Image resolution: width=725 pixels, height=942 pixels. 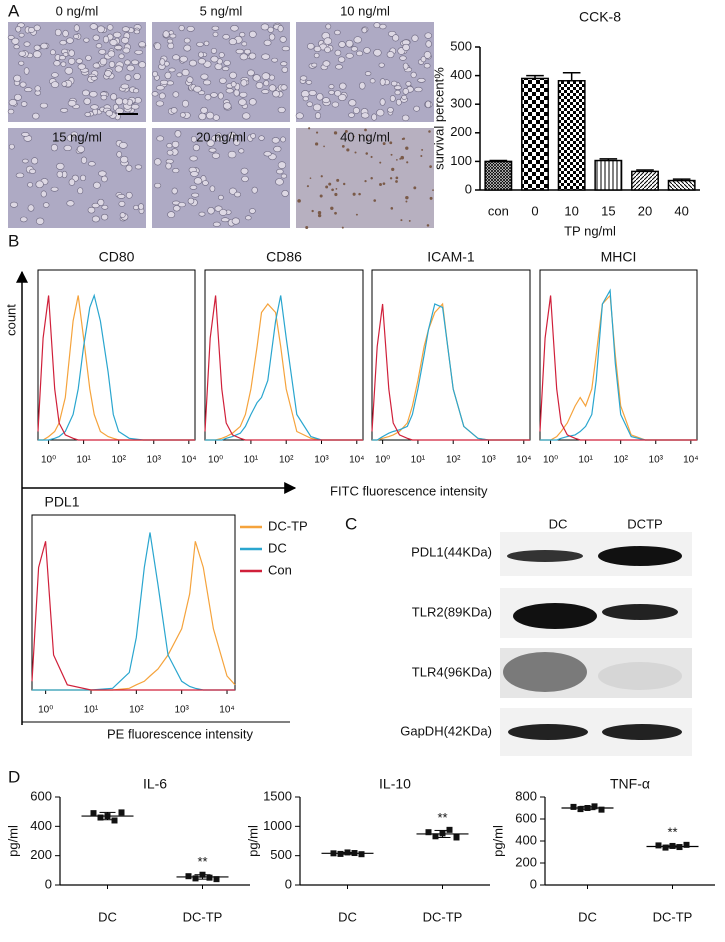 I want to click on x-tick-label: 10¹, so click(x=251, y=460).